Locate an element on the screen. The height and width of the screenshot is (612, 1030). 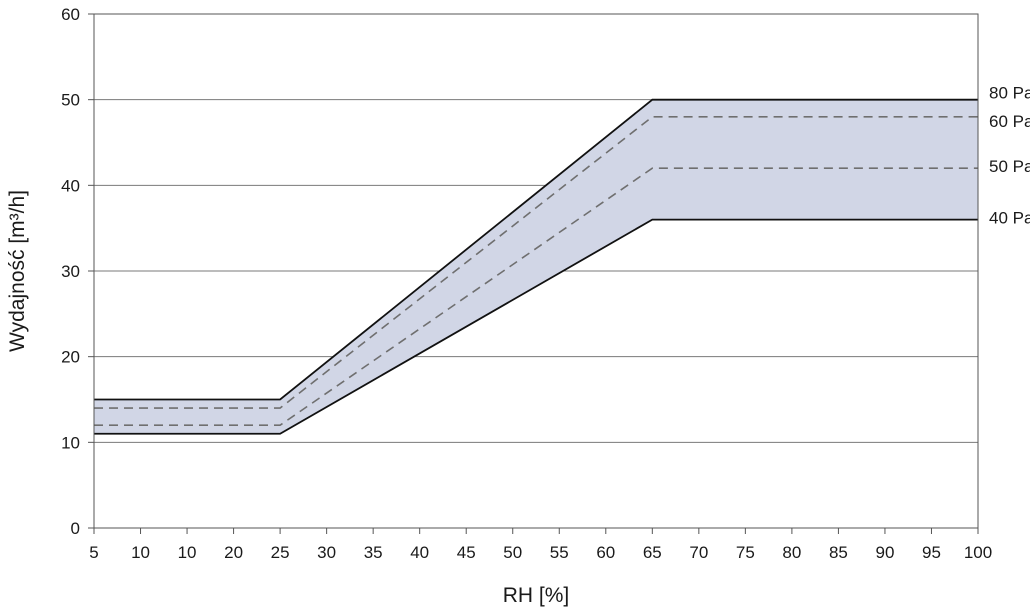
x-tick-label-19: 100 is located at coordinates (978, 552).